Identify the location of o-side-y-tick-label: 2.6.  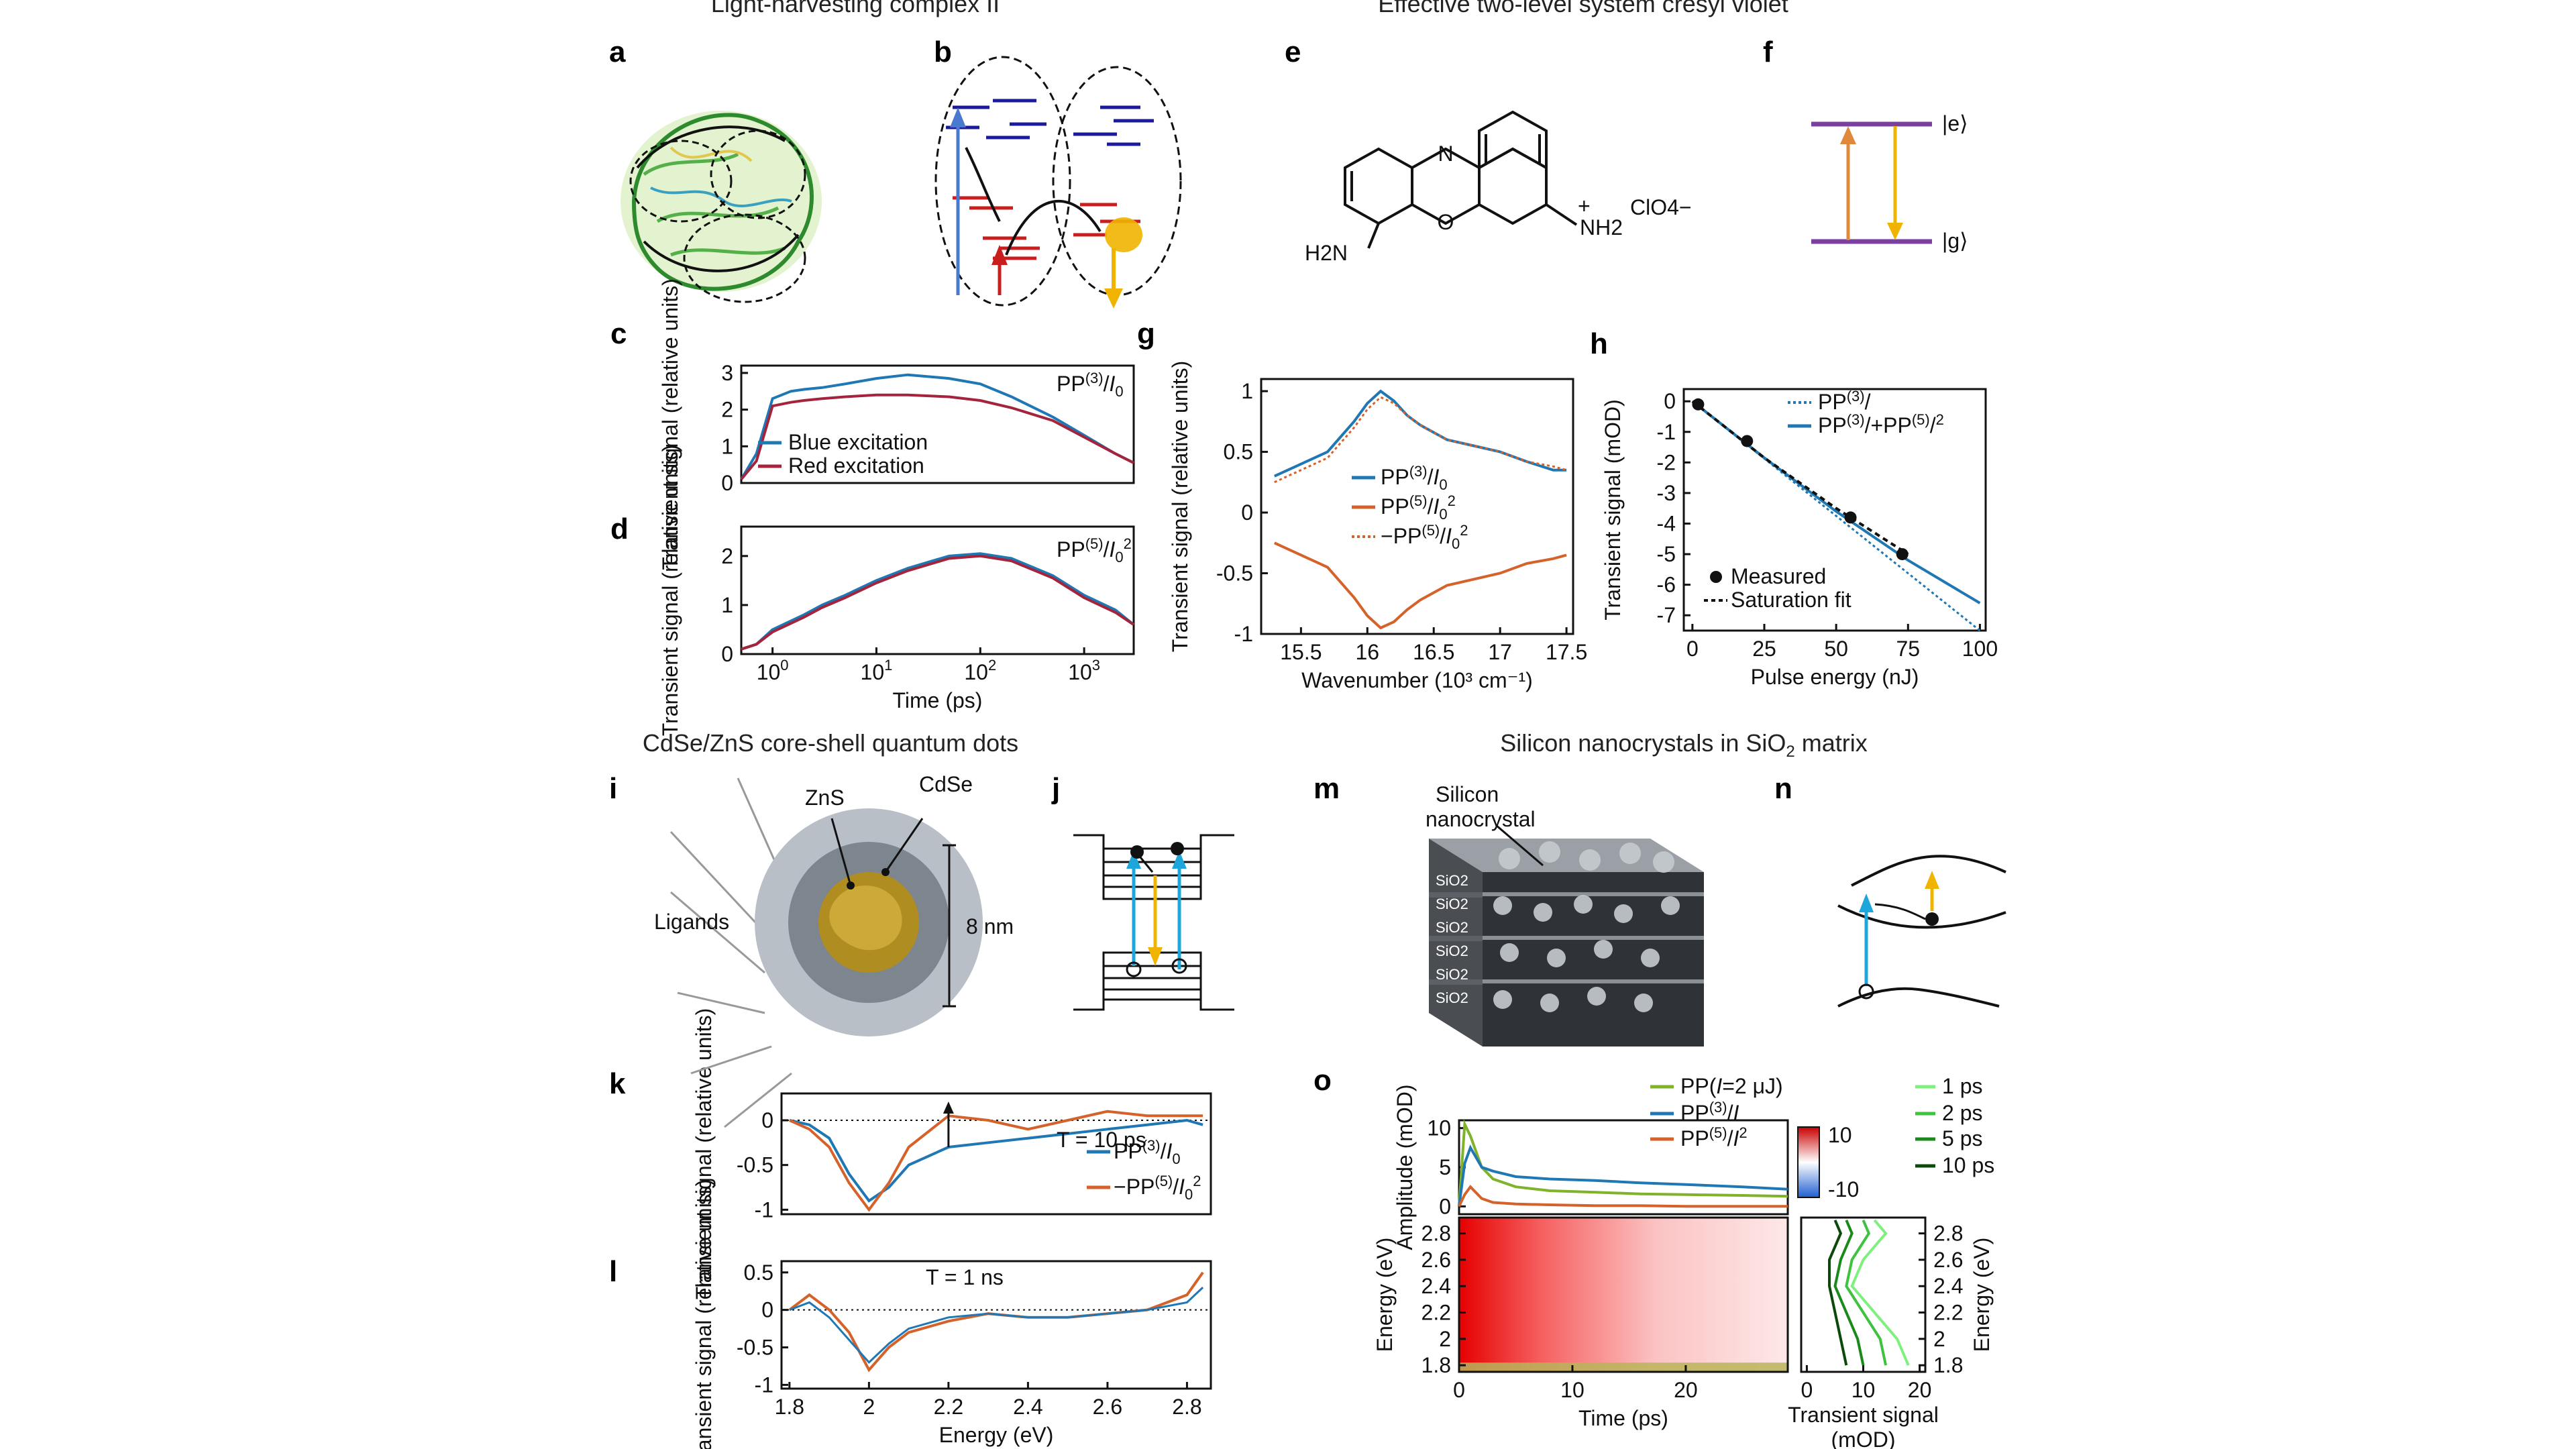
(1948, 1260).